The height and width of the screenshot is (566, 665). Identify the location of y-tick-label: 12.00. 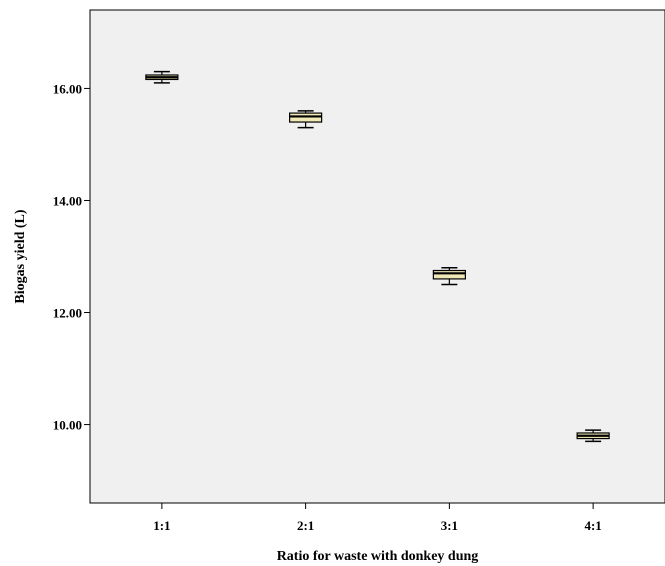
(67, 313).